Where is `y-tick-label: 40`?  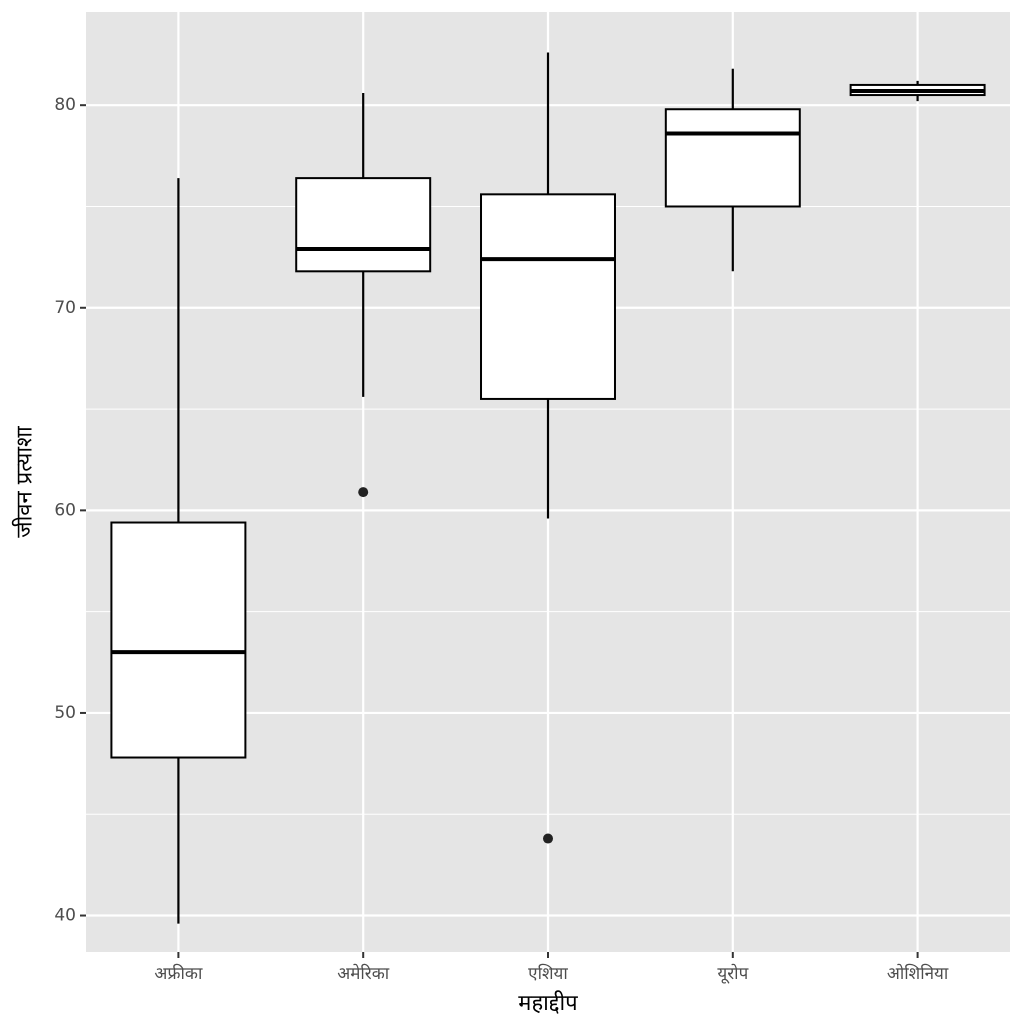 y-tick-label: 40 is located at coordinates (65, 916).